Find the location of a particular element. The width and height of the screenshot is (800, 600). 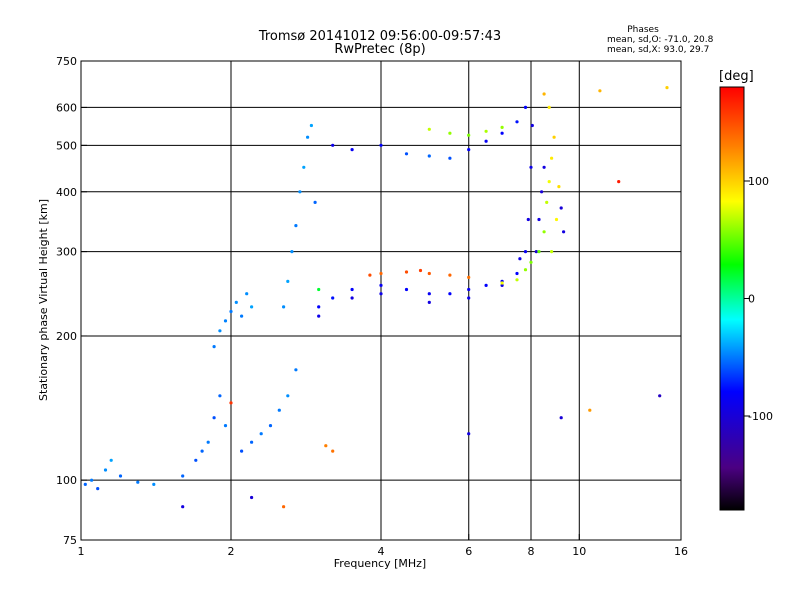

y-tick-label: 400 is located at coordinates (66, 192).